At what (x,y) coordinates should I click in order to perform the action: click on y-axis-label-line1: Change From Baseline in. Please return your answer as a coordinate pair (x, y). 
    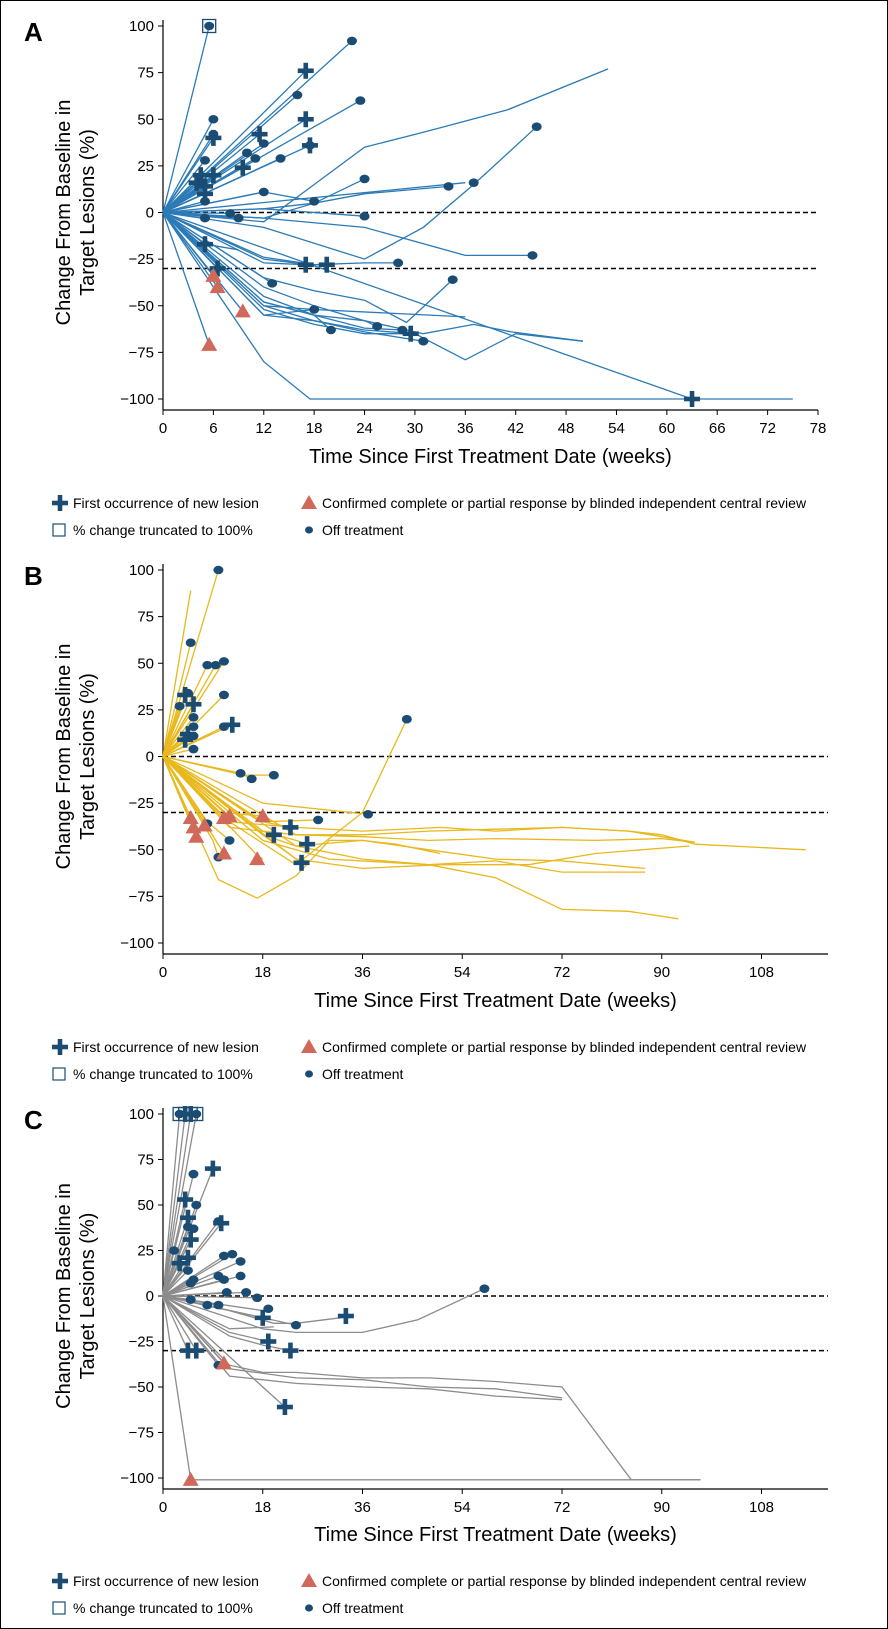
    Looking at the image, I should click on (64, 1296).